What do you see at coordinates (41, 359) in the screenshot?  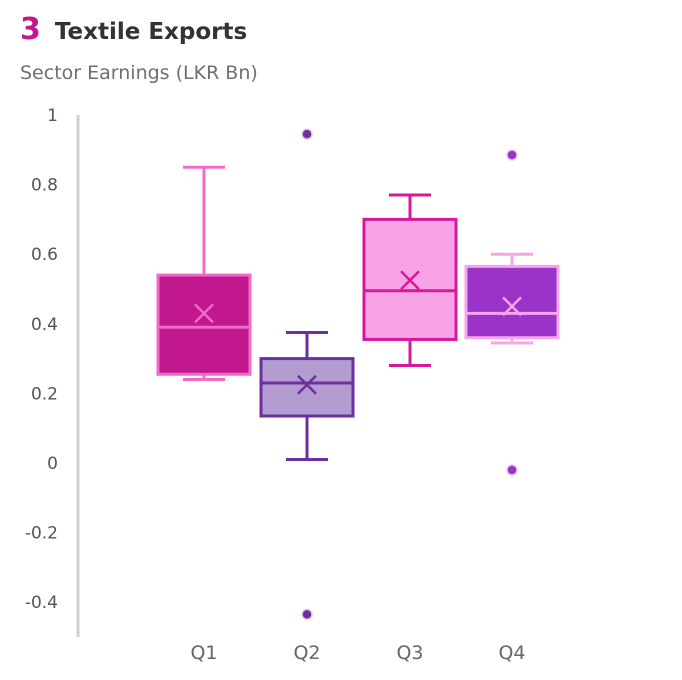 I see `y-tick-labels: 1 0.8 0.6 0.4 0.2 0 -0.2 -0.4` at bounding box center [41, 359].